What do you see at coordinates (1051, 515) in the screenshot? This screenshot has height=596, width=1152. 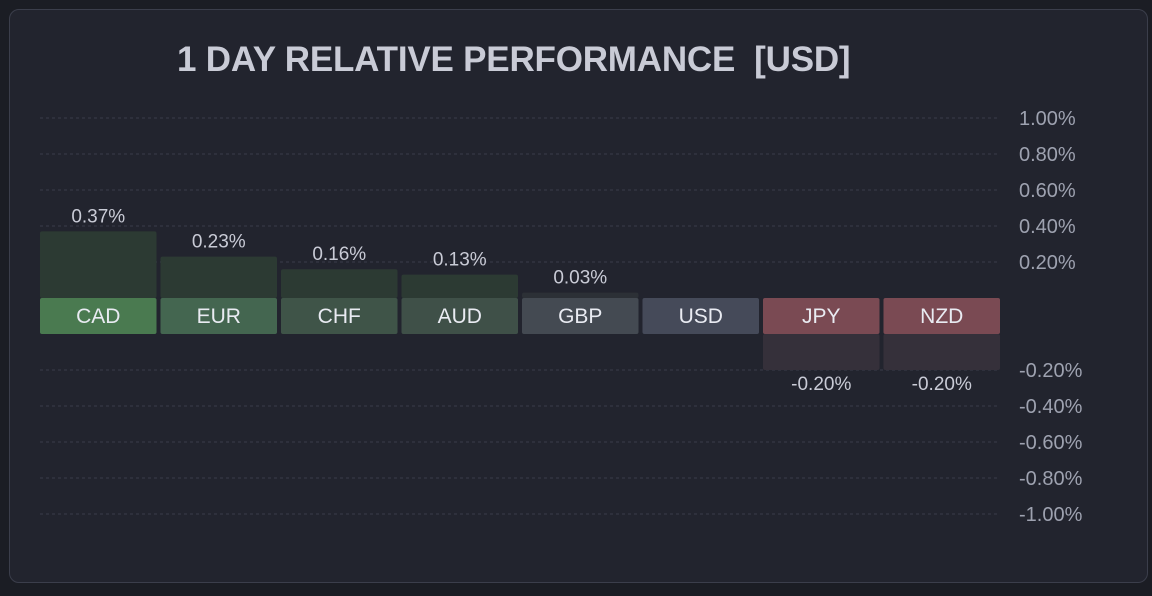 I see `y-tick-label: -1.00%` at bounding box center [1051, 515].